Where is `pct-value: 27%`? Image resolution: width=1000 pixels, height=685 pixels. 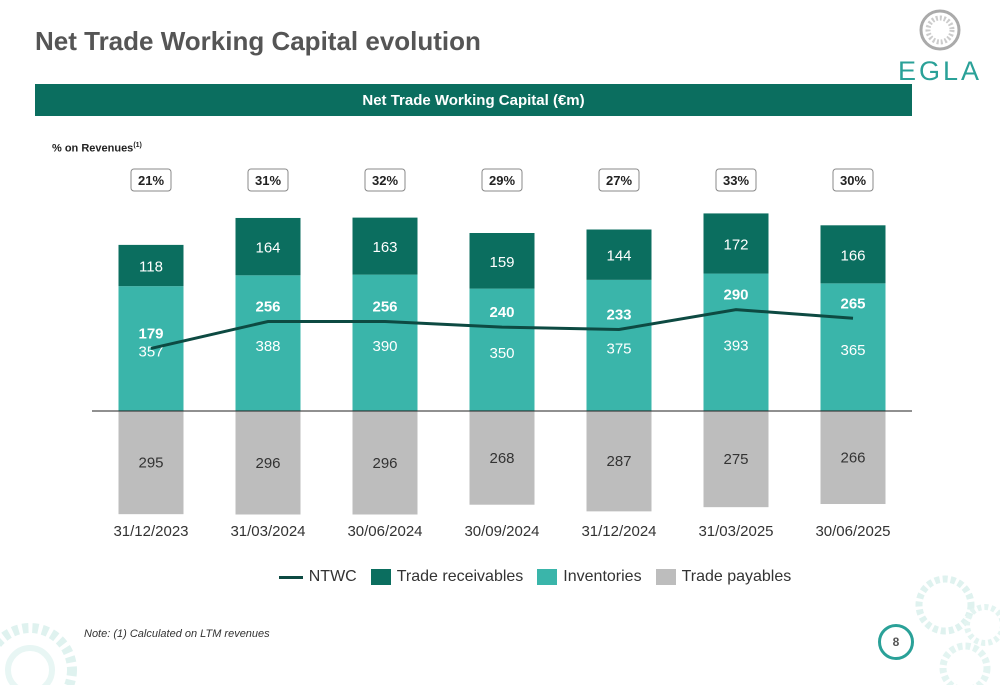 pct-value: 27% is located at coordinates (619, 180).